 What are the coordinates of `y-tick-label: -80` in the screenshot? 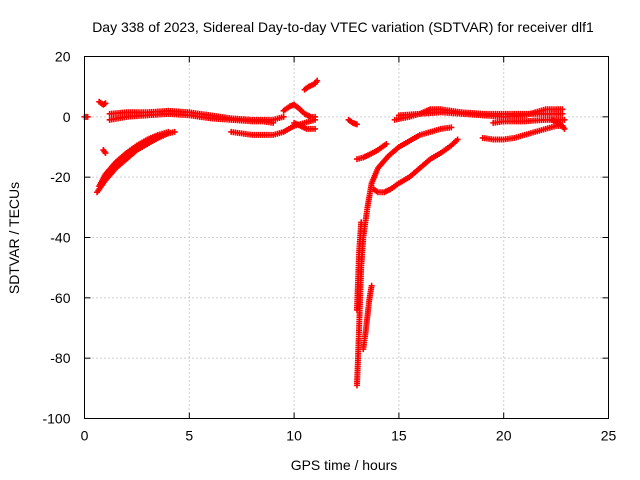 It's located at (60, 358).